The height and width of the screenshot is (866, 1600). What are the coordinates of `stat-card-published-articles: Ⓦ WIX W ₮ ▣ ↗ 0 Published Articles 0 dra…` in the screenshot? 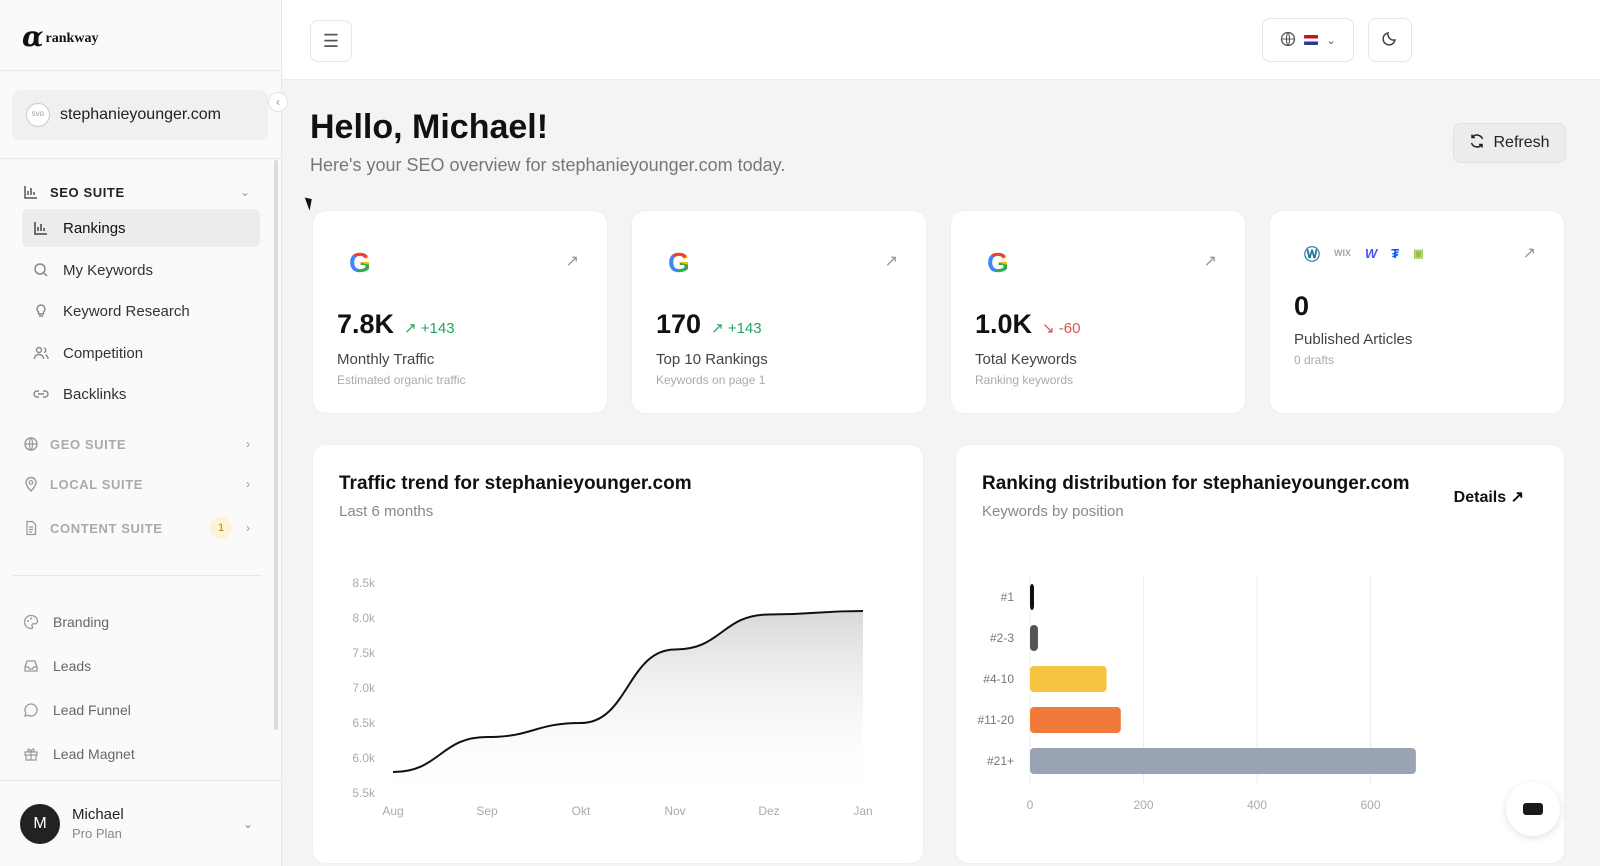 It's located at (1417, 312).